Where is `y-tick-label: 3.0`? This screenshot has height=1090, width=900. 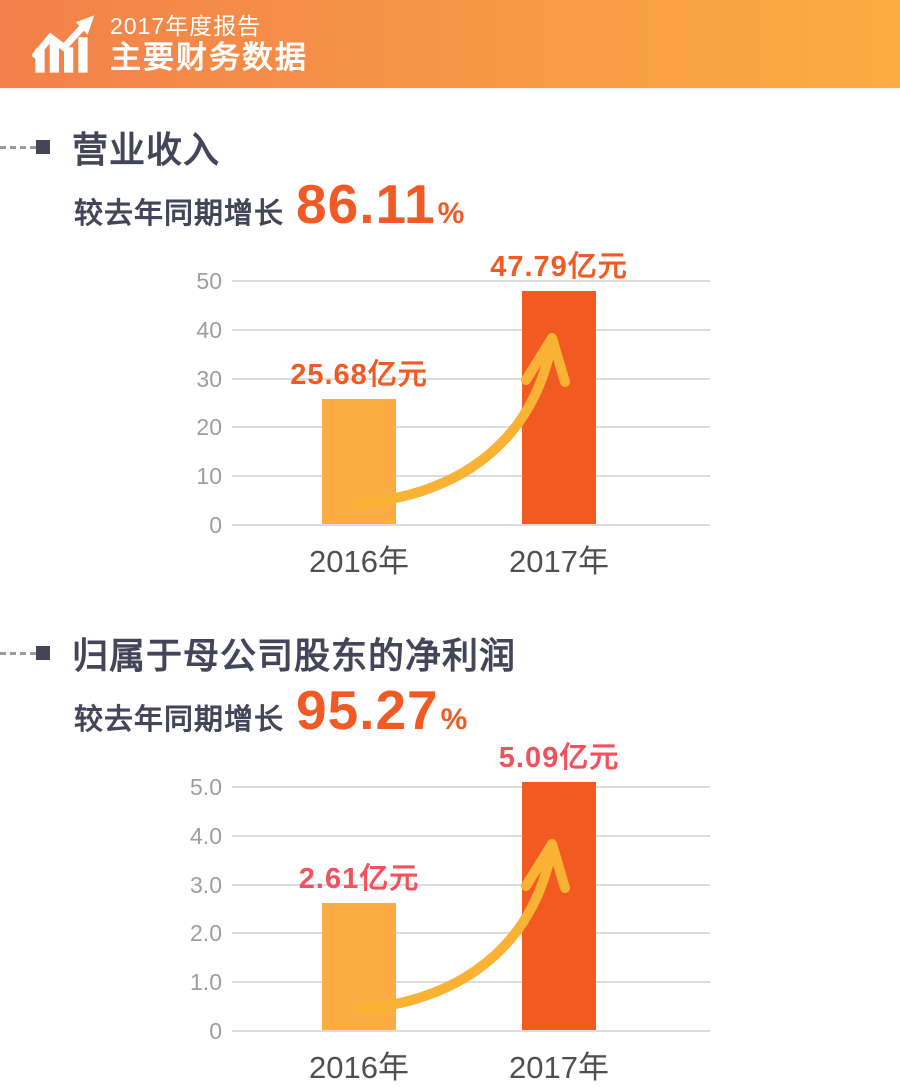 y-tick-label: 3.0 is located at coordinates (206, 884).